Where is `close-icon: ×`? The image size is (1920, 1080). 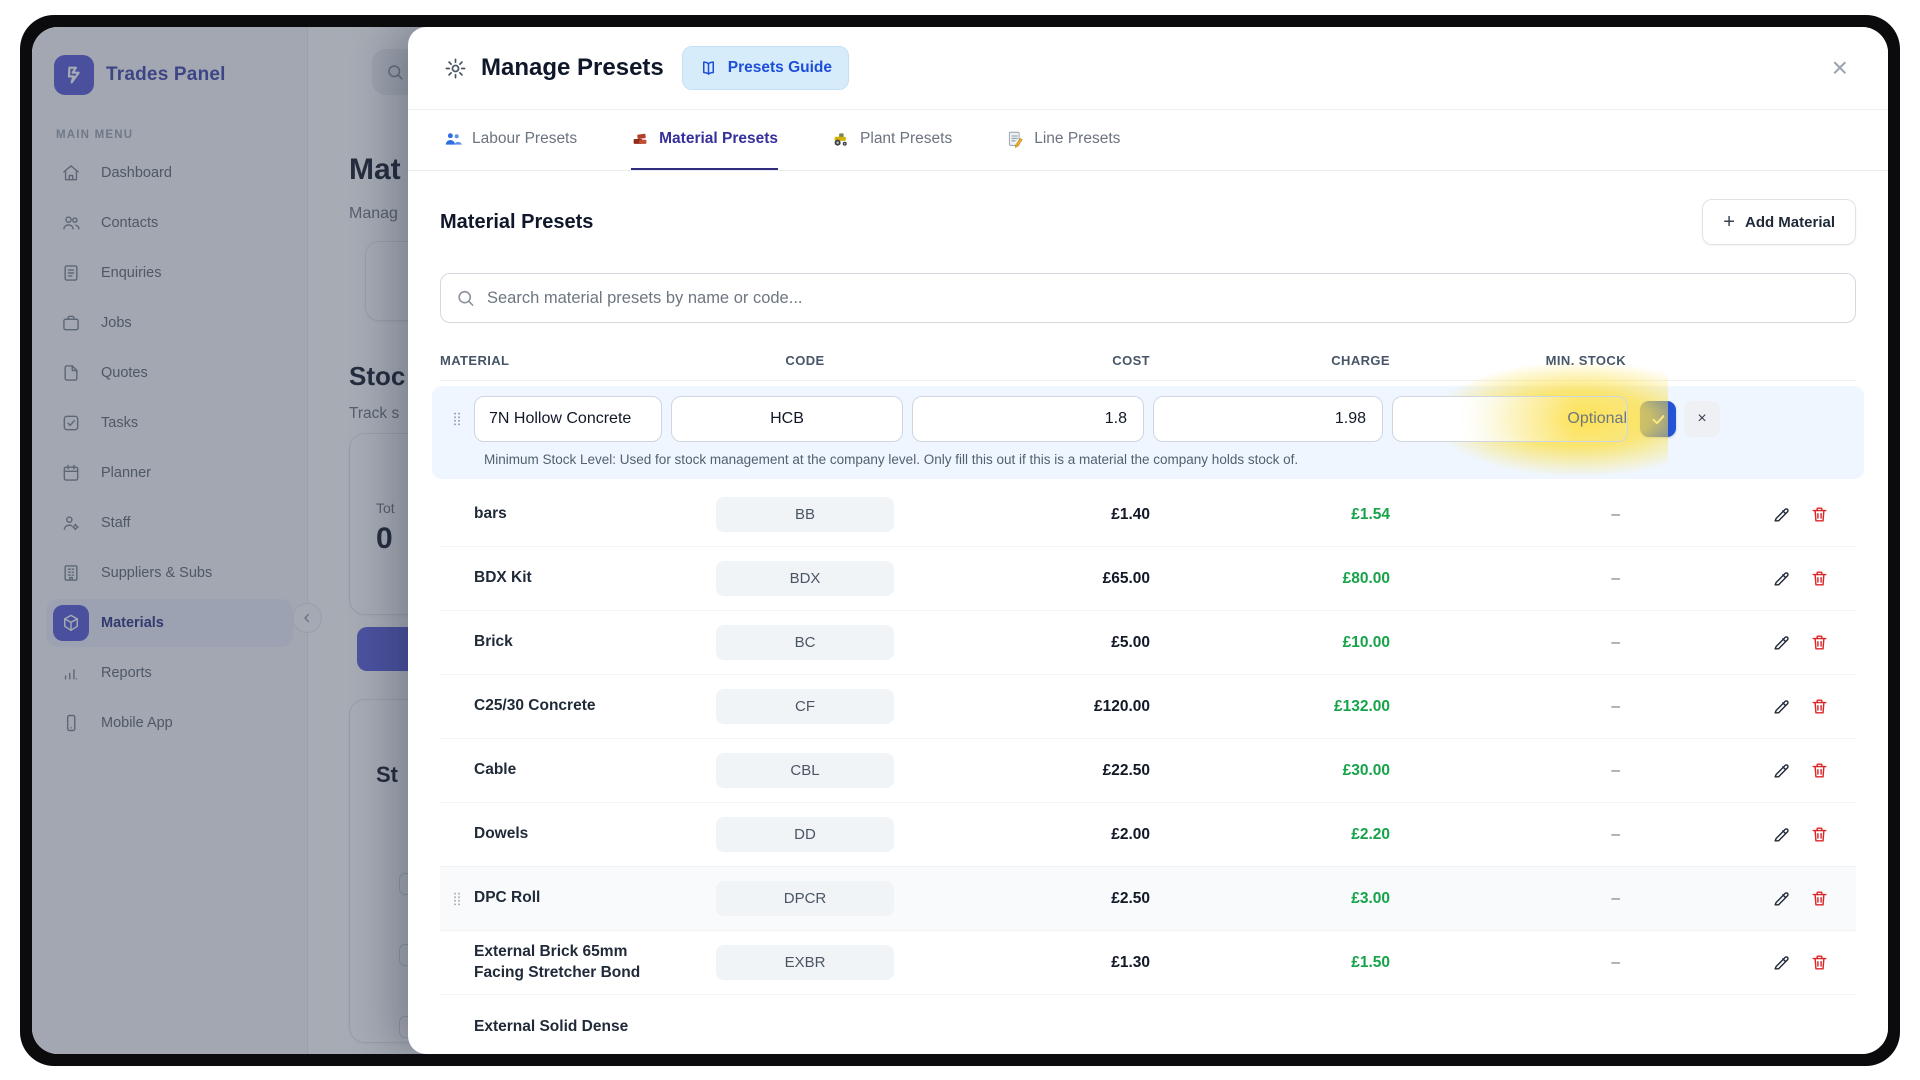
close-icon: × is located at coordinates (1839, 67).